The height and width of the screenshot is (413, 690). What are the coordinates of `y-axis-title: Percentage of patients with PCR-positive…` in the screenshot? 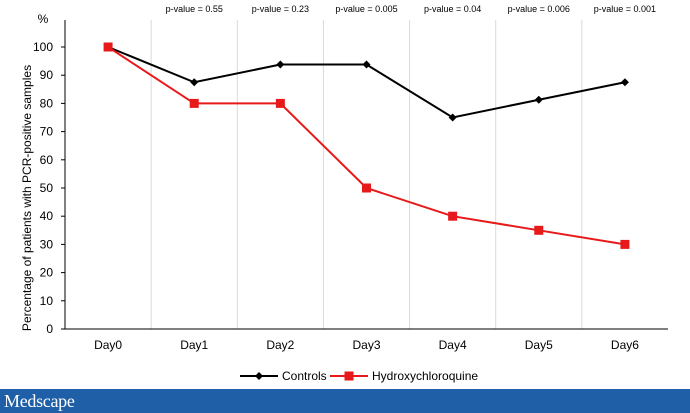 It's located at (27, 198).